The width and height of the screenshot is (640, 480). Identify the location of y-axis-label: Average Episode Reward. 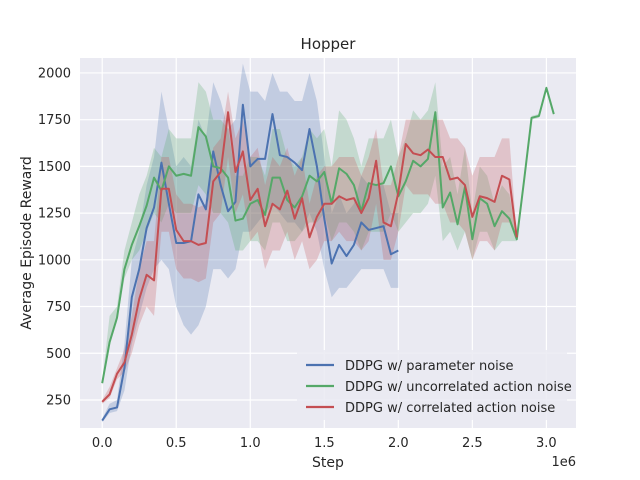
(27, 243).